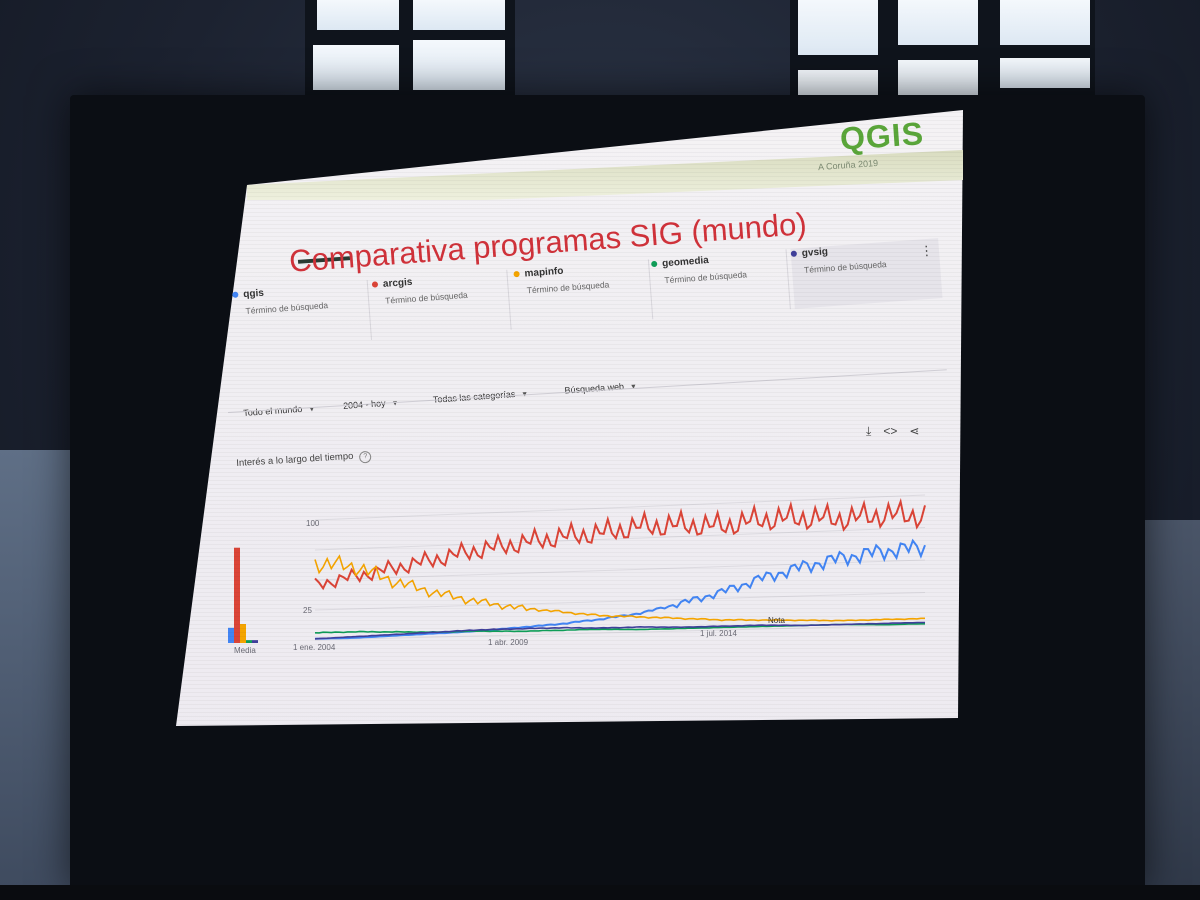  I want to click on x-tick-2014: 1 jul. 2014, so click(718, 633).